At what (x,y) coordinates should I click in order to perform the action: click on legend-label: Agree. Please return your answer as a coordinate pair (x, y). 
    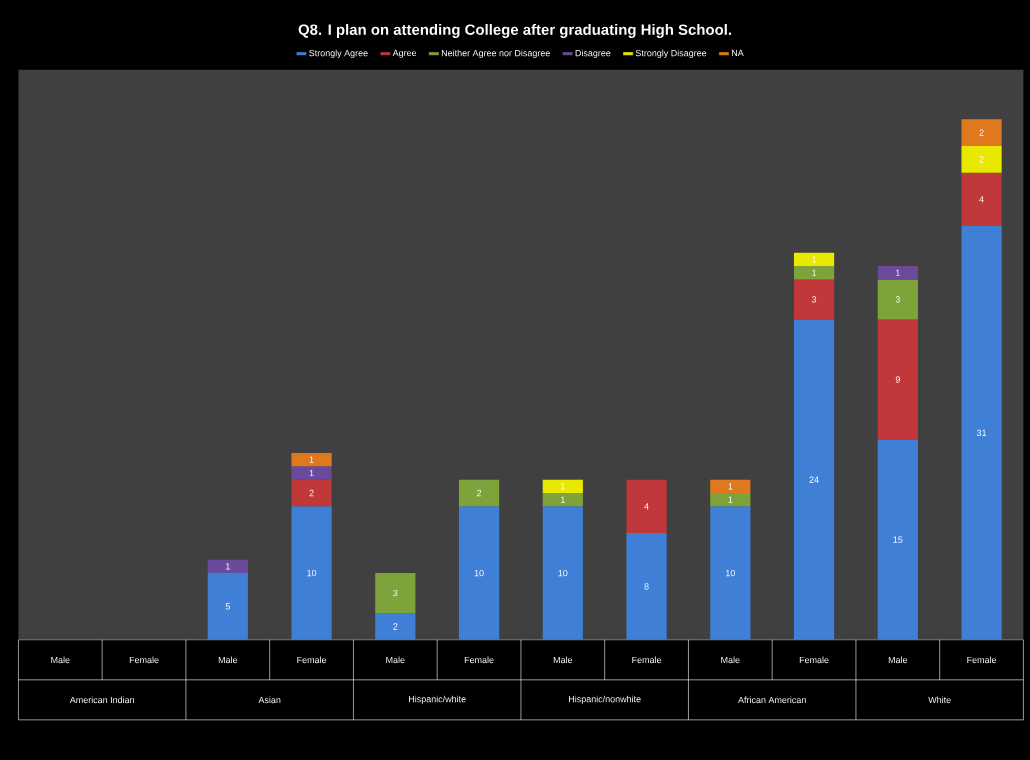
    Looking at the image, I should click on (404, 53).